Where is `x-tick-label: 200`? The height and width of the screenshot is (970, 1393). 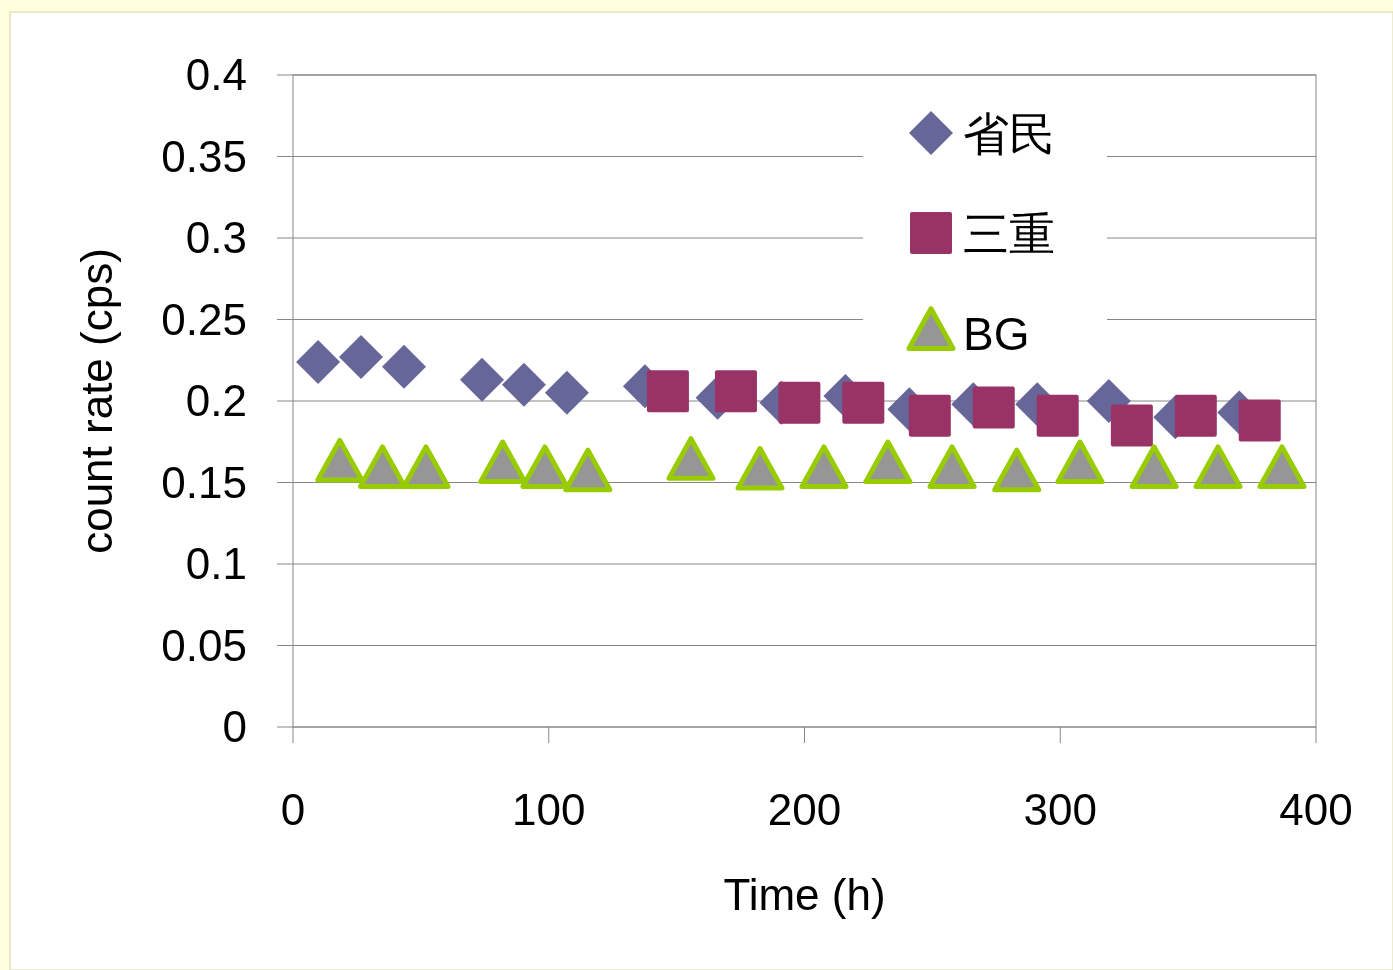 x-tick-label: 200 is located at coordinates (804, 809).